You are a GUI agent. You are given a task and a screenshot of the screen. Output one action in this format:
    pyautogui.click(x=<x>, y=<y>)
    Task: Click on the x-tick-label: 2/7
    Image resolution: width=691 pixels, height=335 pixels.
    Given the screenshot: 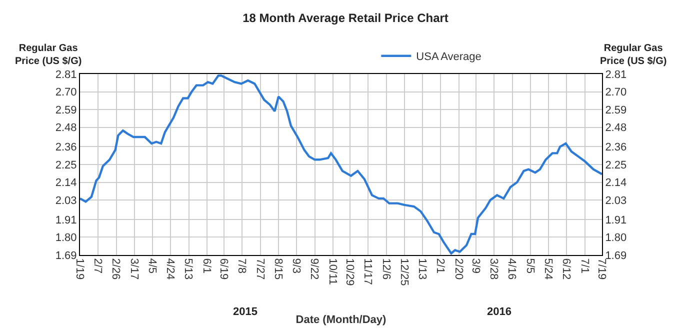 What is the action you would take?
    pyautogui.click(x=98, y=266)
    